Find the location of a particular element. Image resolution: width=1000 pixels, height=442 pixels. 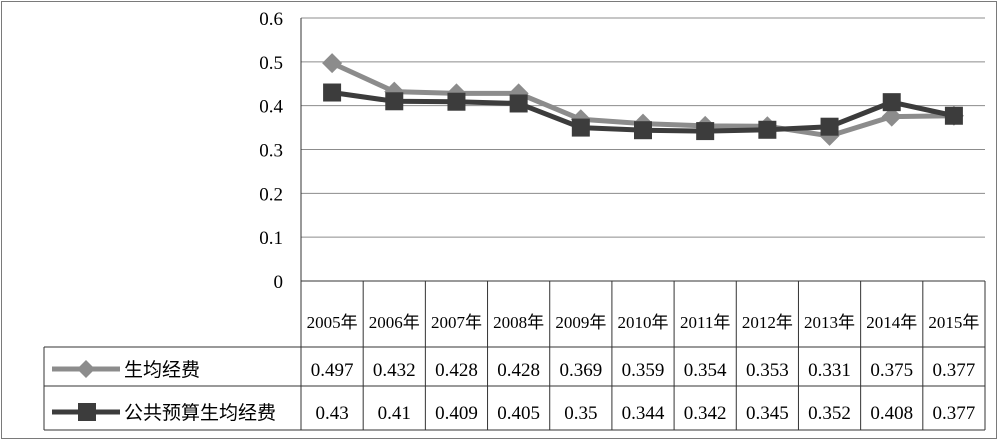

data-table-value: 0.353 is located at coordinates (767, 370).